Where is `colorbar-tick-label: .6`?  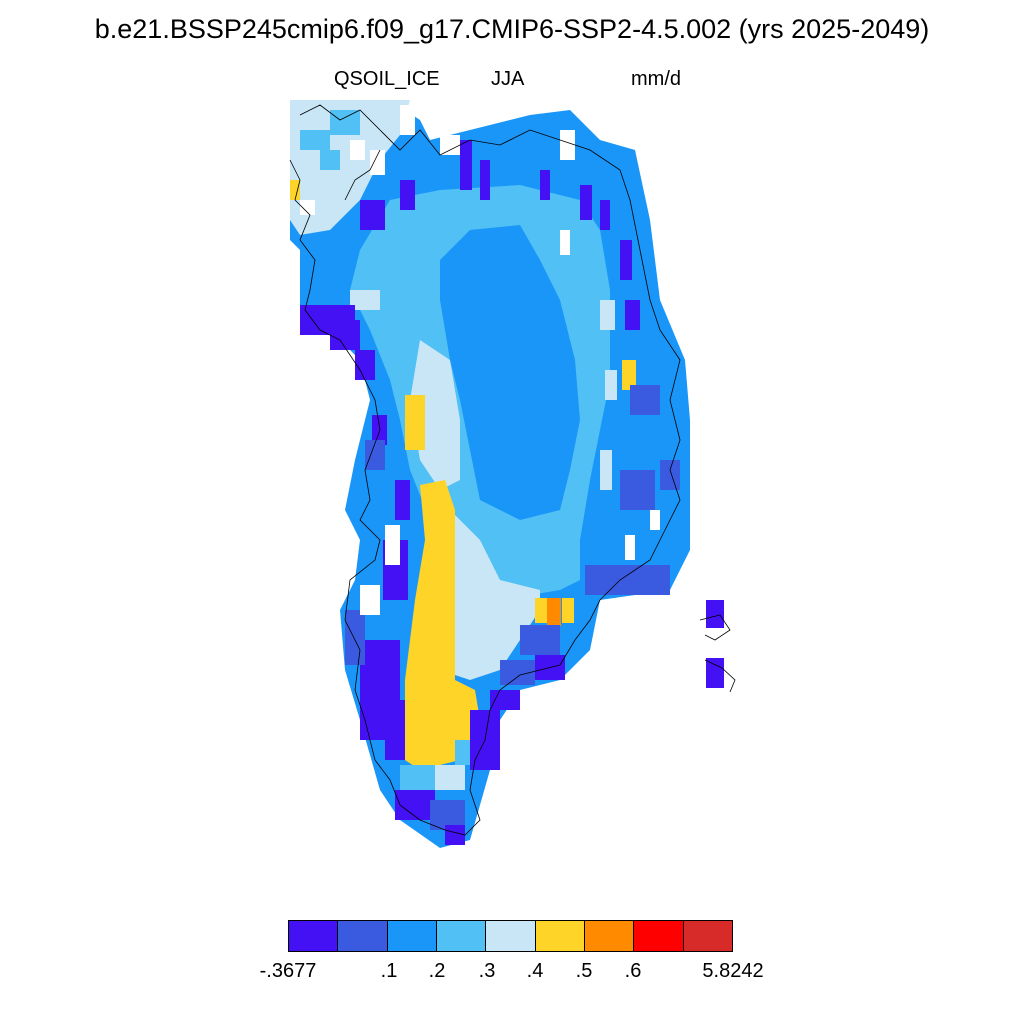 colorbar-tick-label: .6 is located at coordinates (633, 971).